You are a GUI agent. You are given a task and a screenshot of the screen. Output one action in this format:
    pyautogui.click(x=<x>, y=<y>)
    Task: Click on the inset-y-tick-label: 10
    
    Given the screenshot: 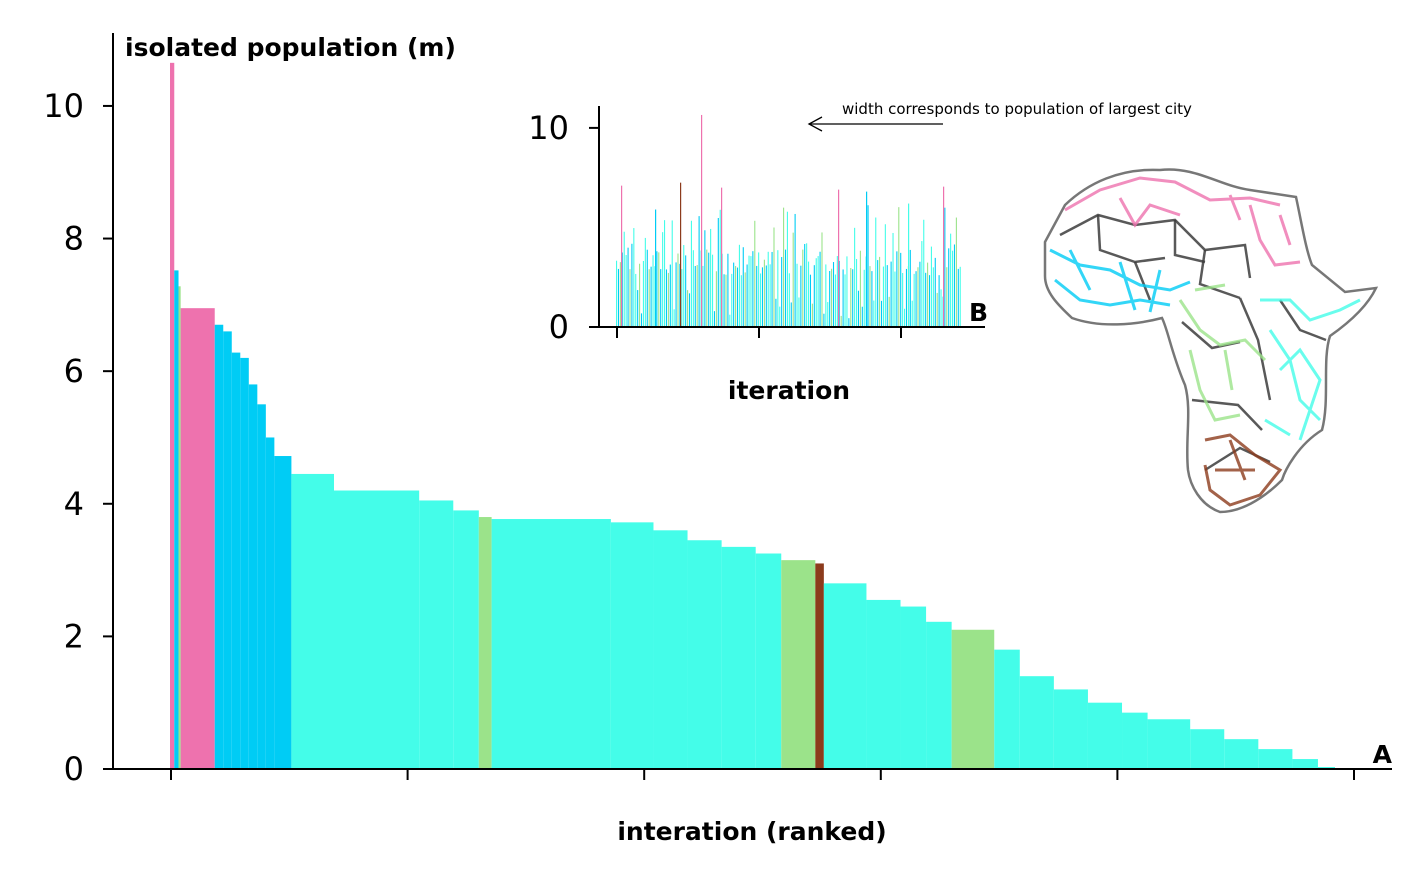 What is the action you would take?
    pyautogui.click(x=548, y=128)
    